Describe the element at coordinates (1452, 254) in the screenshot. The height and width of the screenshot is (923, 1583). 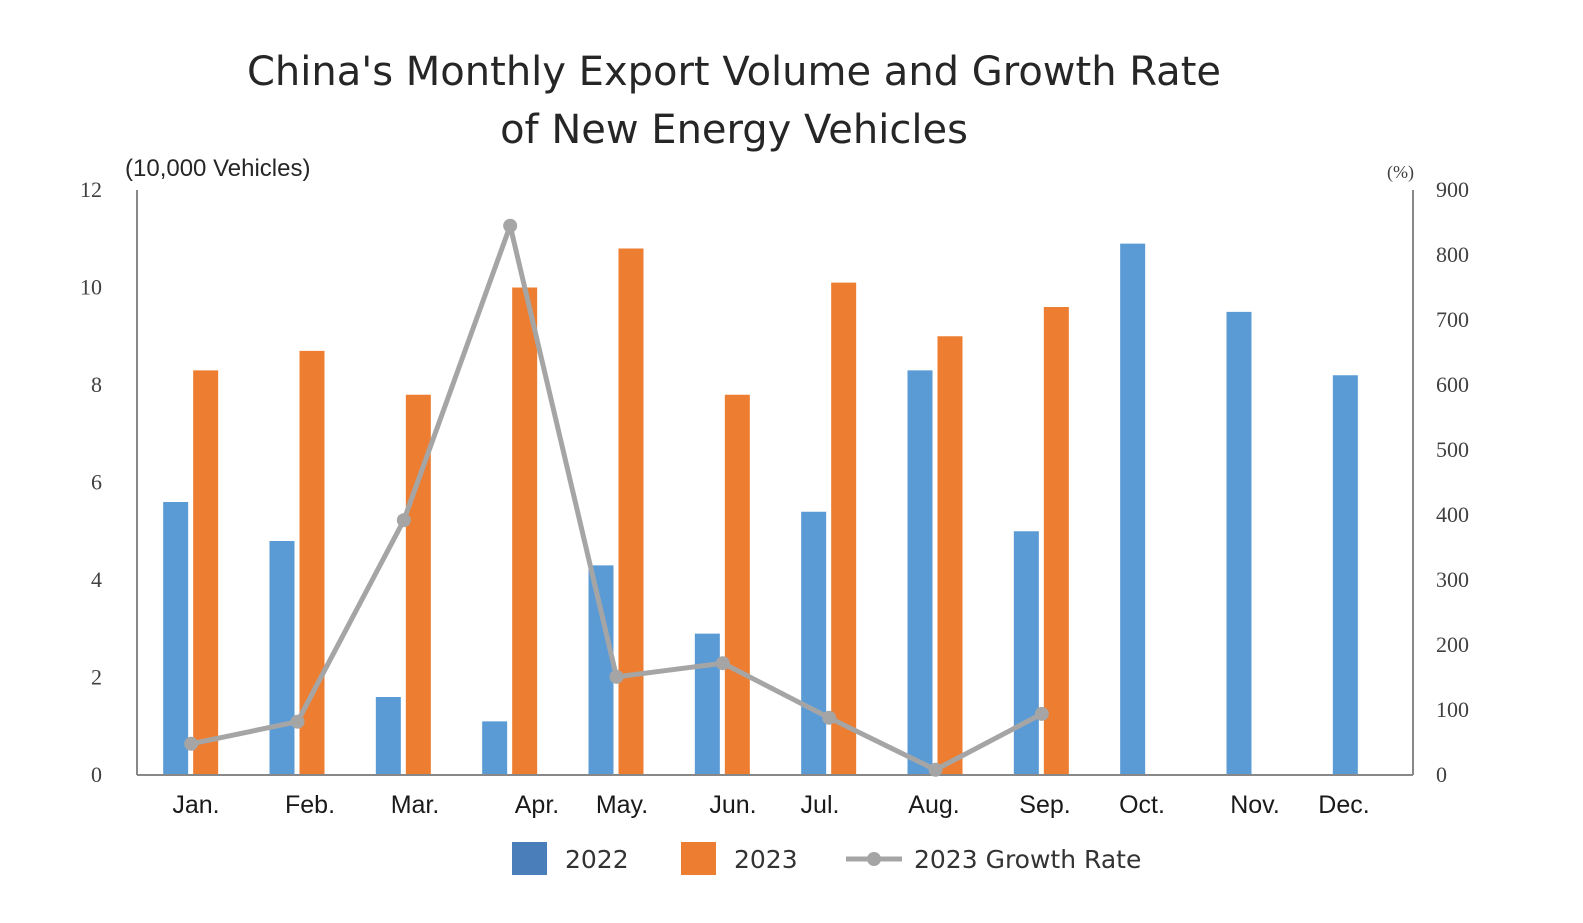
I see `y2-tick-label: 800` at that location.